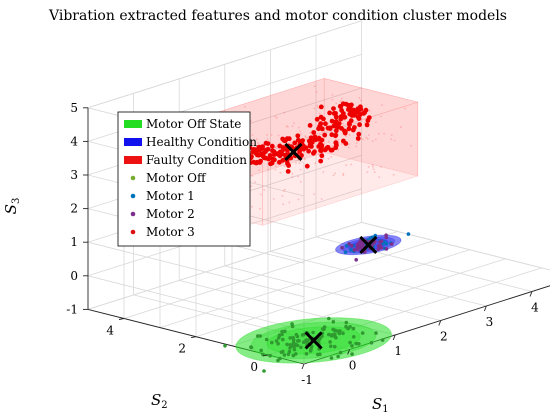 The image size is (550, 419). I want to click on legend-item: Healthy Condition, so click(190, 142).